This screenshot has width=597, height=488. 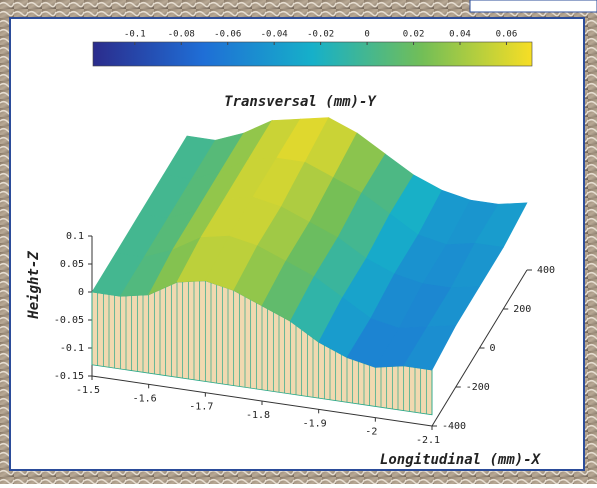 What do you see at coordinates (315, 423) in the screenshot?
I see `x-tick-label: -1.9` at bounding box center [315, 423].